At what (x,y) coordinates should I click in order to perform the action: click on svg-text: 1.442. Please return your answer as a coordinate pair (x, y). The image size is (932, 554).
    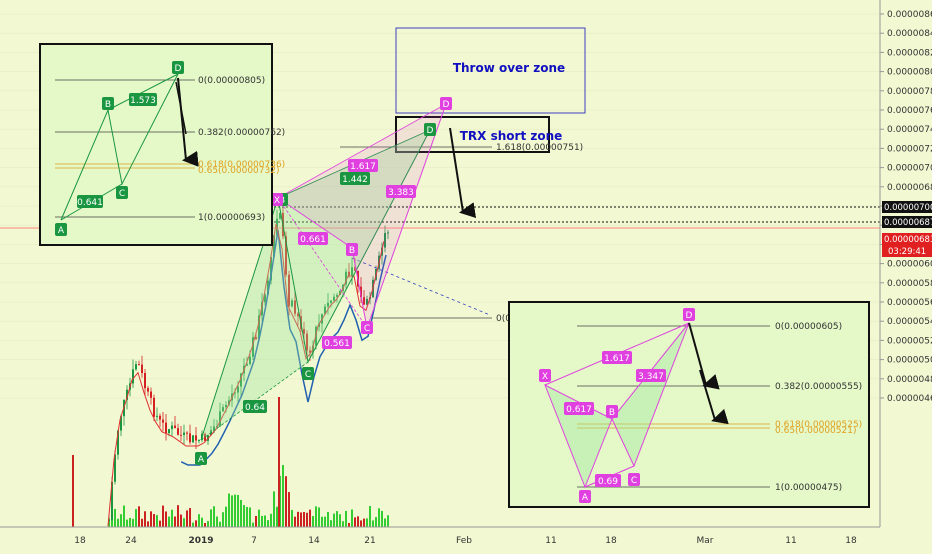
    Looking at the image, I should click on (355, 180).